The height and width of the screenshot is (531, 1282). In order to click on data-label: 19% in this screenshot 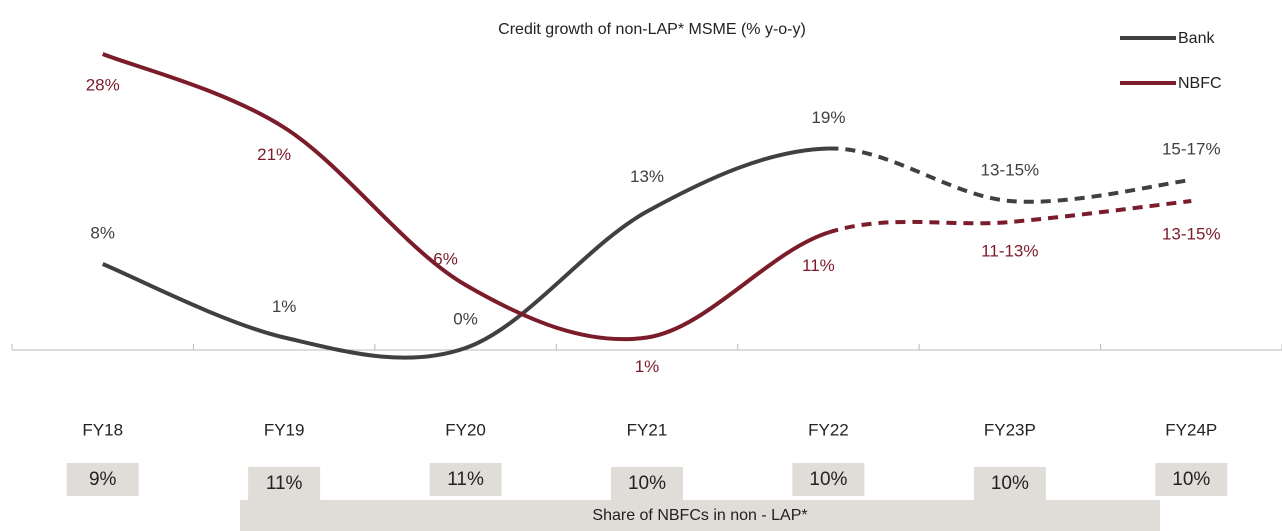, I will do `click(828, 117)`.